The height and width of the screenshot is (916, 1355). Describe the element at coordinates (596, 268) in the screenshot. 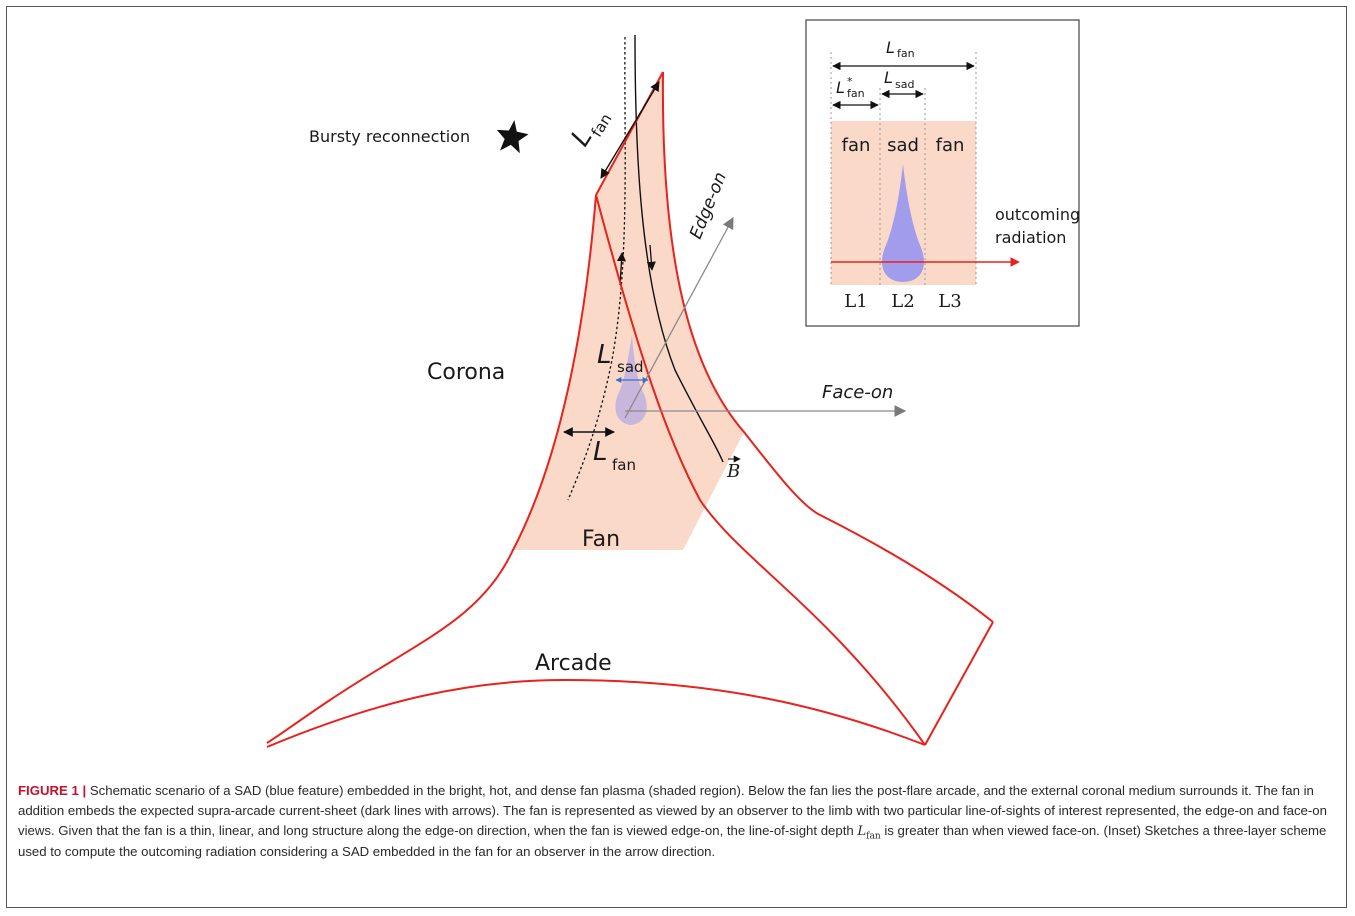

I see `current-sheet-line-dotted` at that location.